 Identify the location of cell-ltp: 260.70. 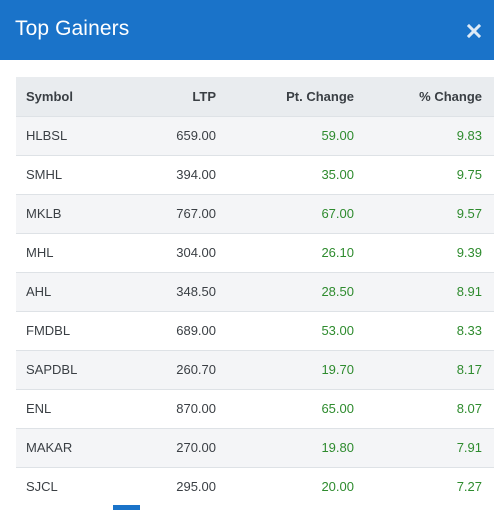
(196, 369).